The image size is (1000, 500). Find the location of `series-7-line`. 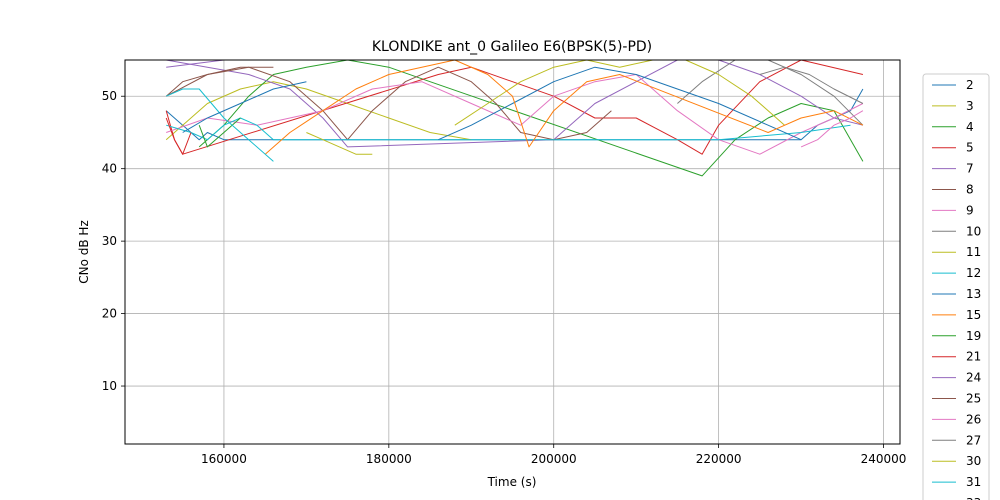

series-7-line is located at coordinates (515, 104).